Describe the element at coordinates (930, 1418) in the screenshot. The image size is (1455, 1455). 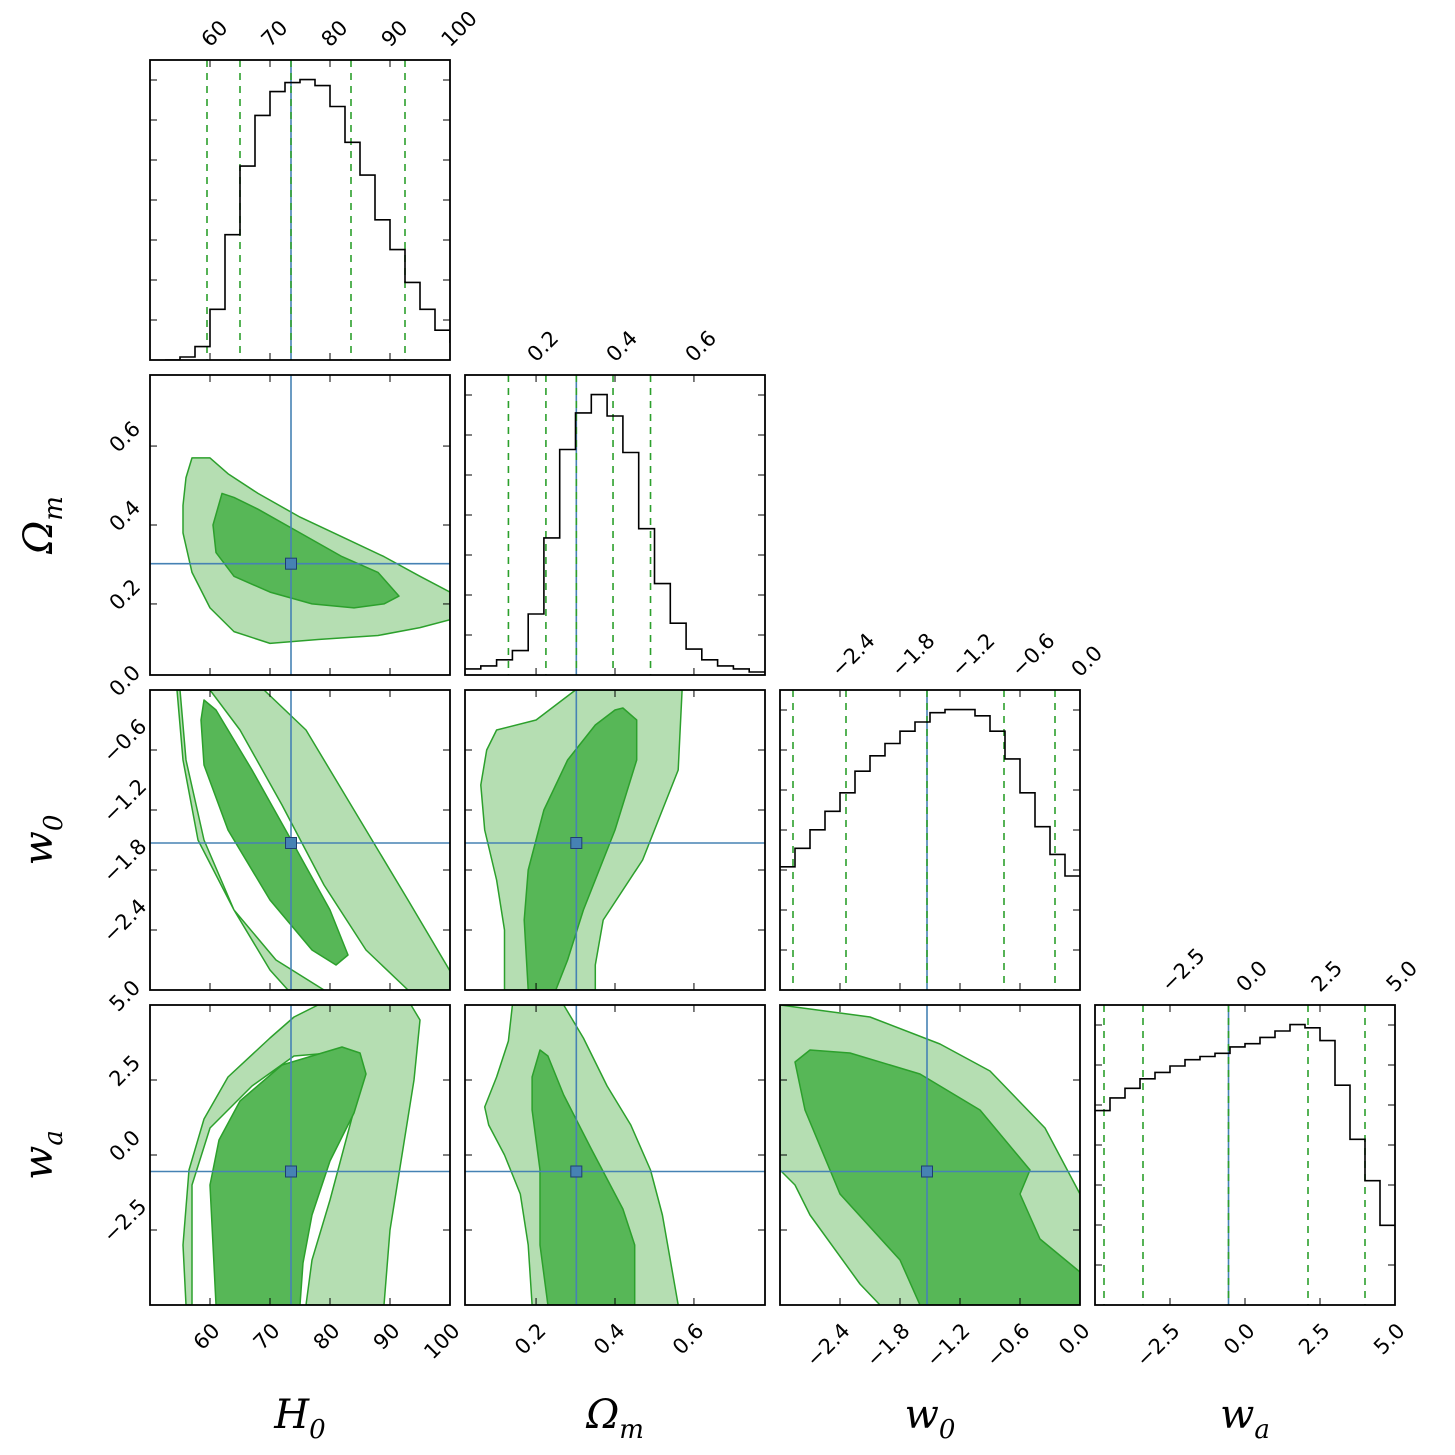
I see `x-axis-label-w0: w0` at that location.